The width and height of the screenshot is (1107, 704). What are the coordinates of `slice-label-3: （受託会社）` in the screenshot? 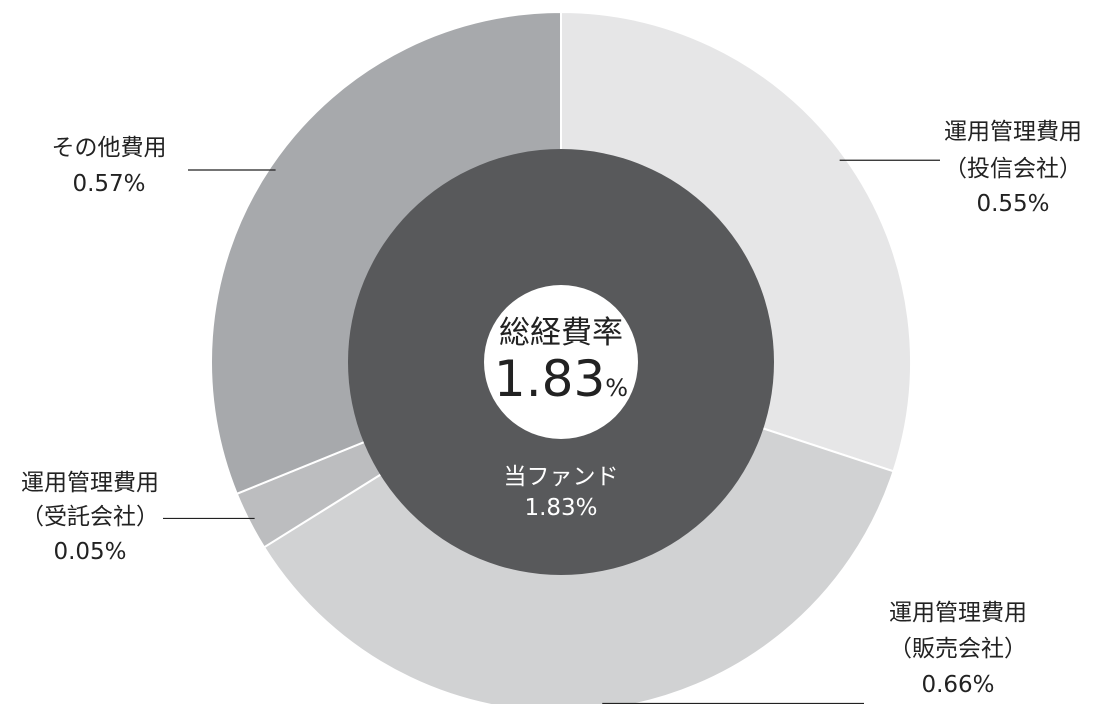 It's located at (90, 517).